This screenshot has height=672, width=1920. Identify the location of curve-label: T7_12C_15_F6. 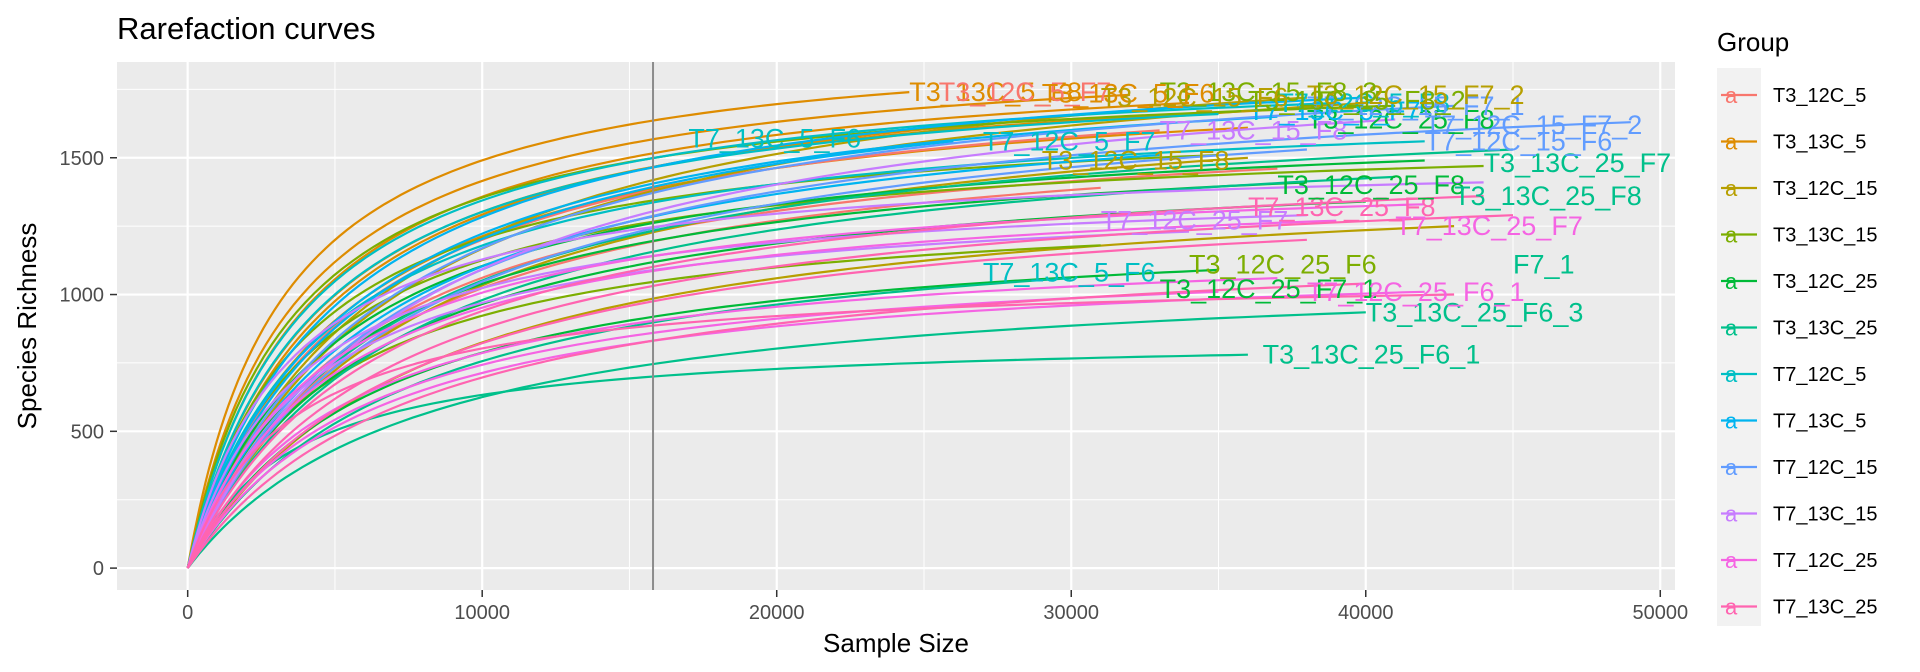
(1519, 141).